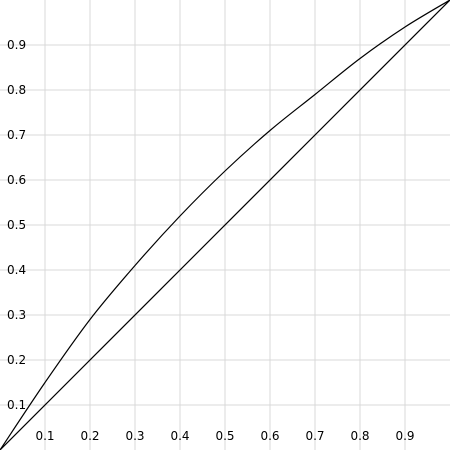 The height and width of the screenshot is (450, 450). Describe the element at coordinates (179, 436) in the screenshot. I see `x-tick-label: 0.4` at that location.